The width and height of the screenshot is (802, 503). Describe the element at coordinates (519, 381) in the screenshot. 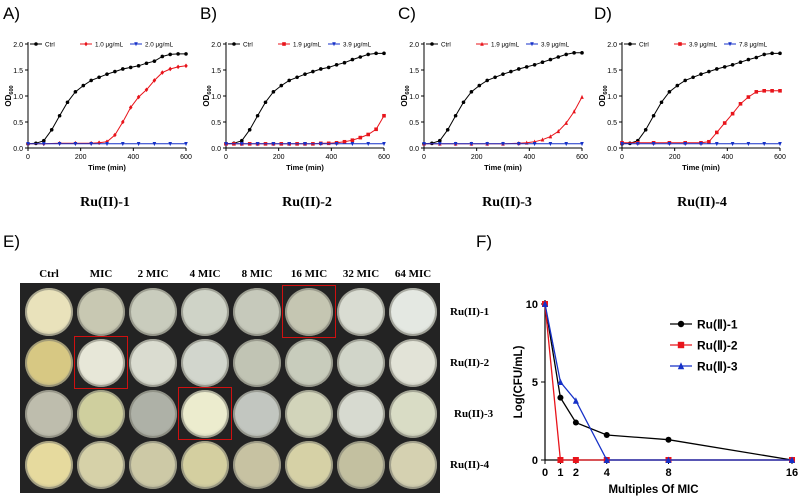

I see `y-axis-label: Log(CFU/mL)` at that location.